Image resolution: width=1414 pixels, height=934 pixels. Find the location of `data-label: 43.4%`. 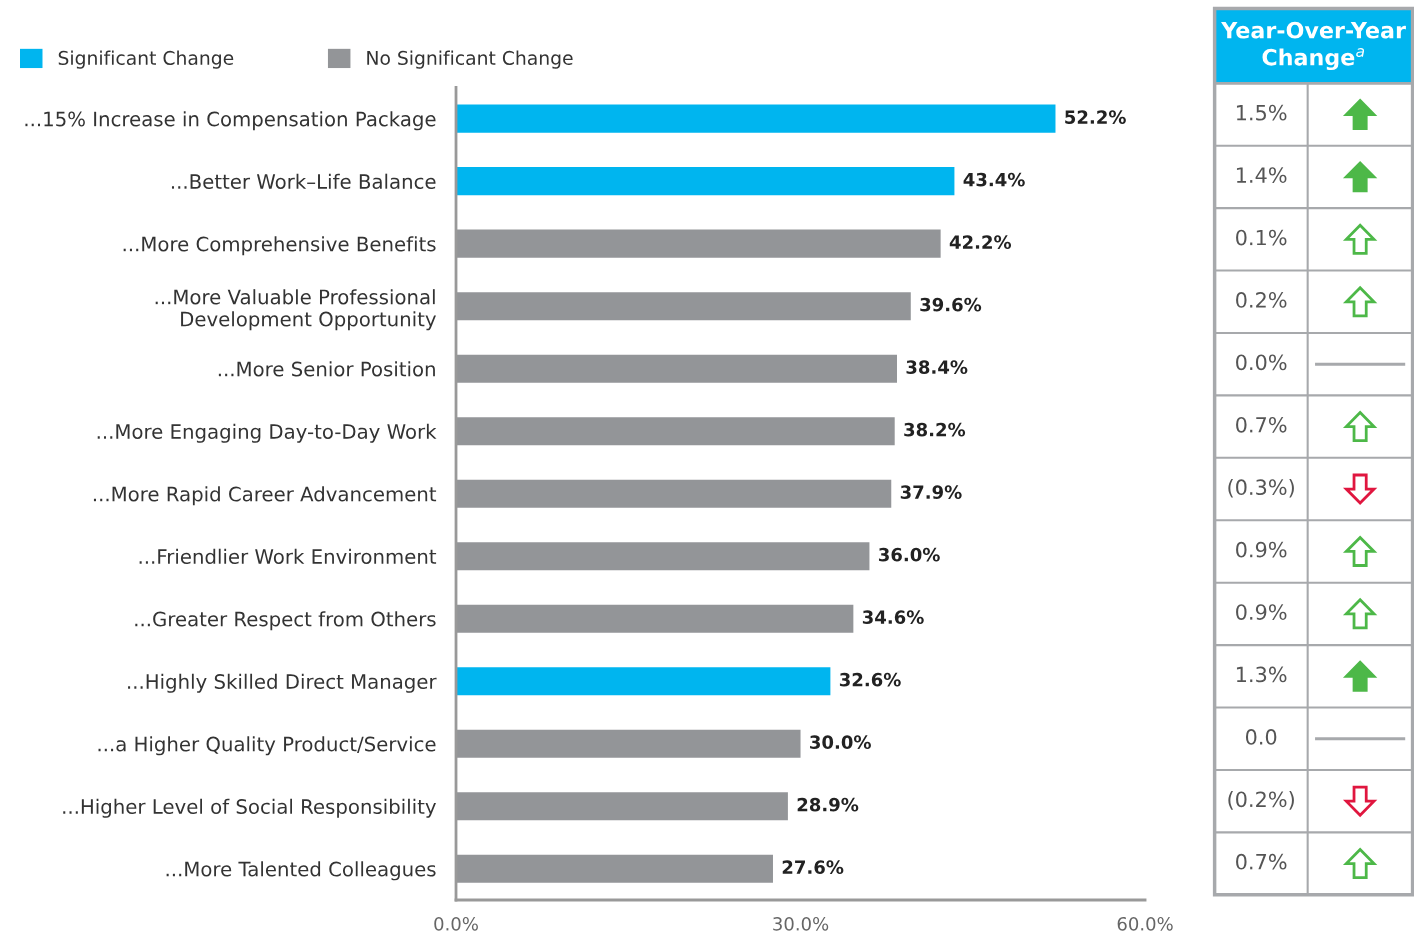

data-label: 43.4% is located at coordinates (994, 179).